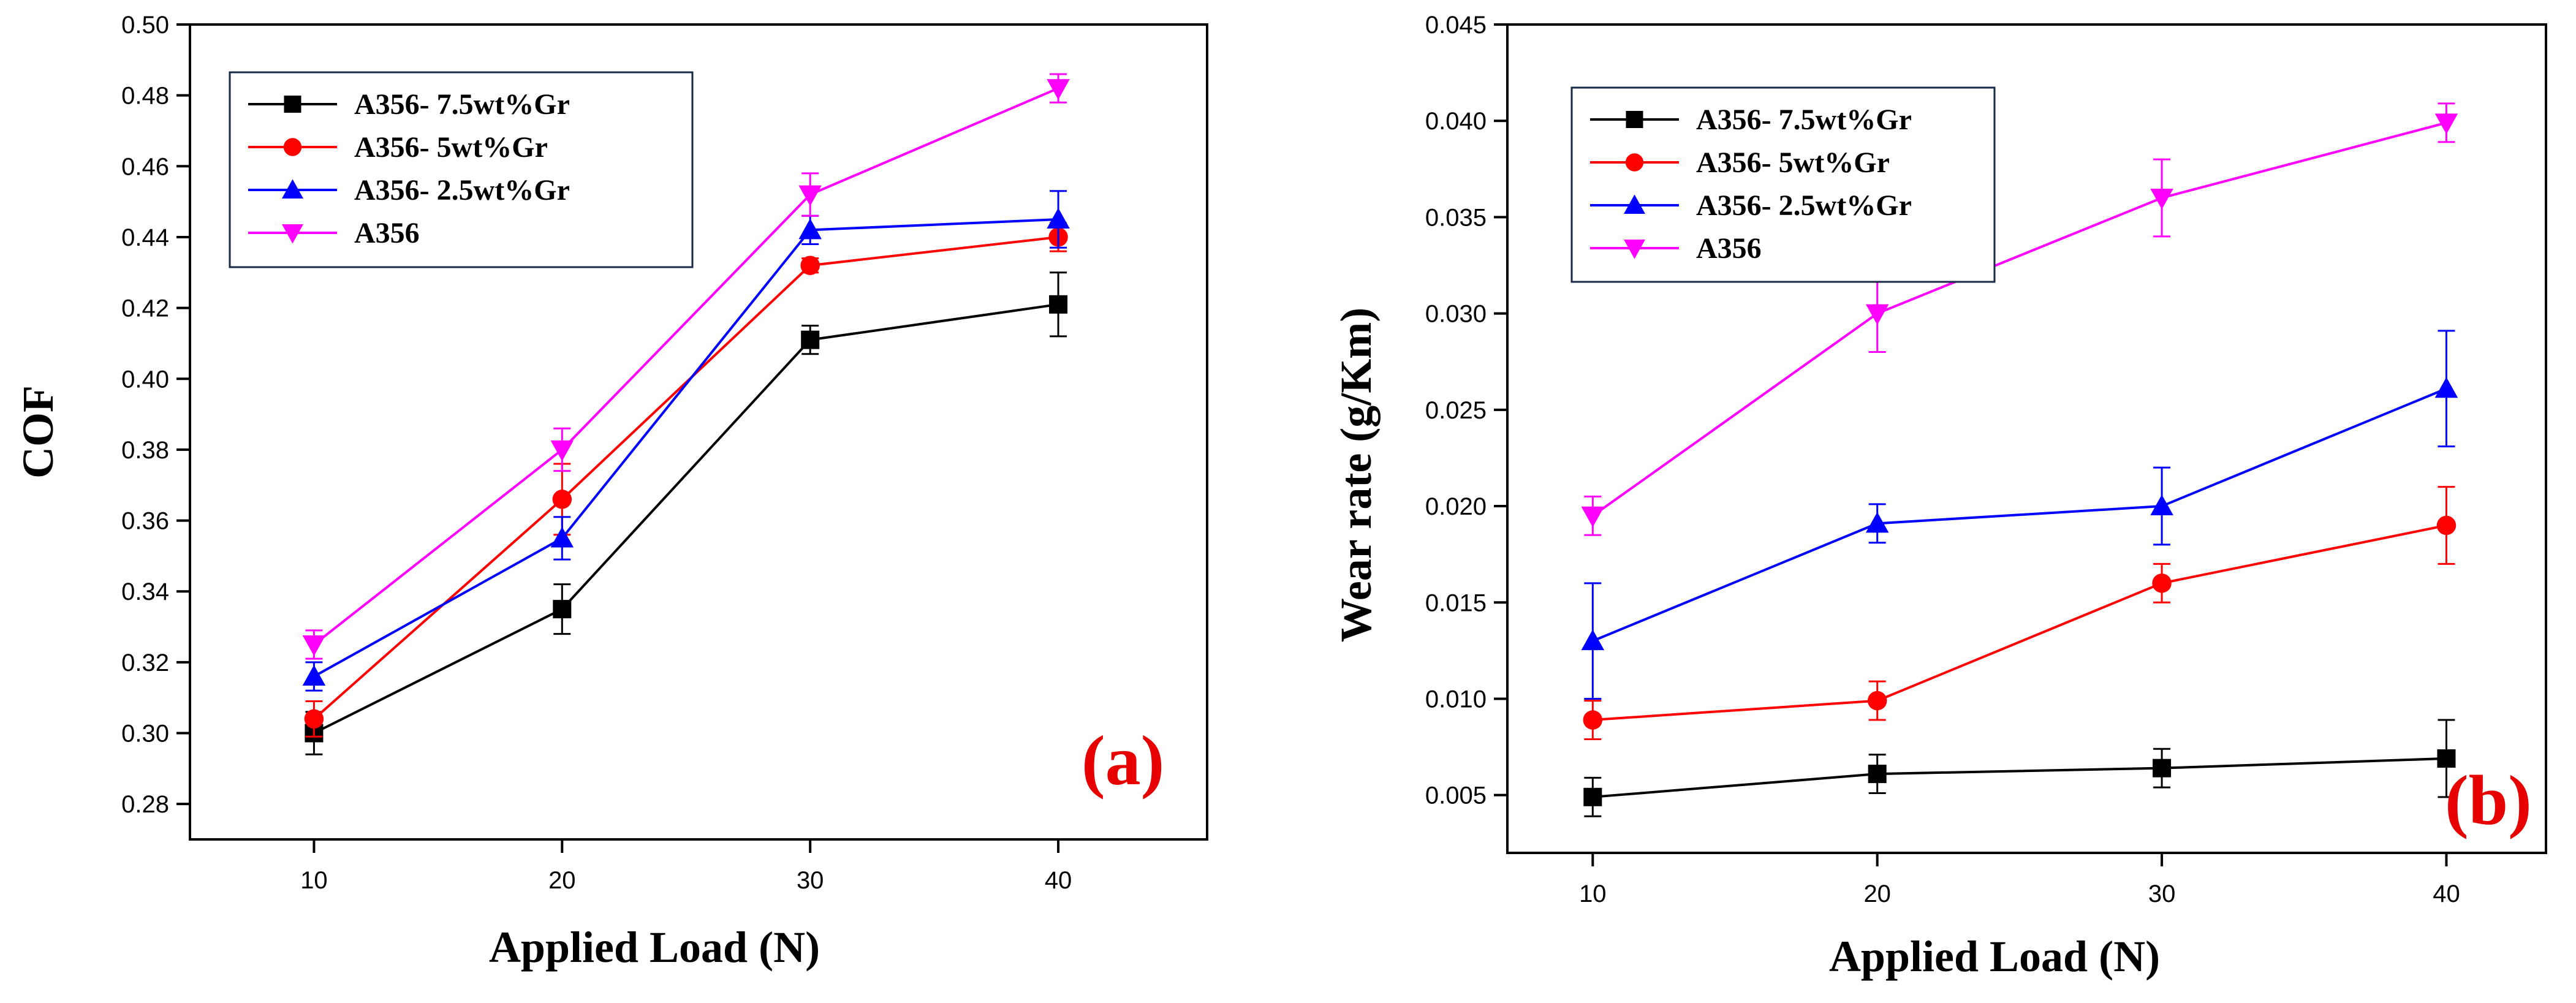 This screenshot has height=1003, width=2576. Describe the element at coordinates (145, 25) in the screenshot. I see `y-tick-label: 0.50` at that location.